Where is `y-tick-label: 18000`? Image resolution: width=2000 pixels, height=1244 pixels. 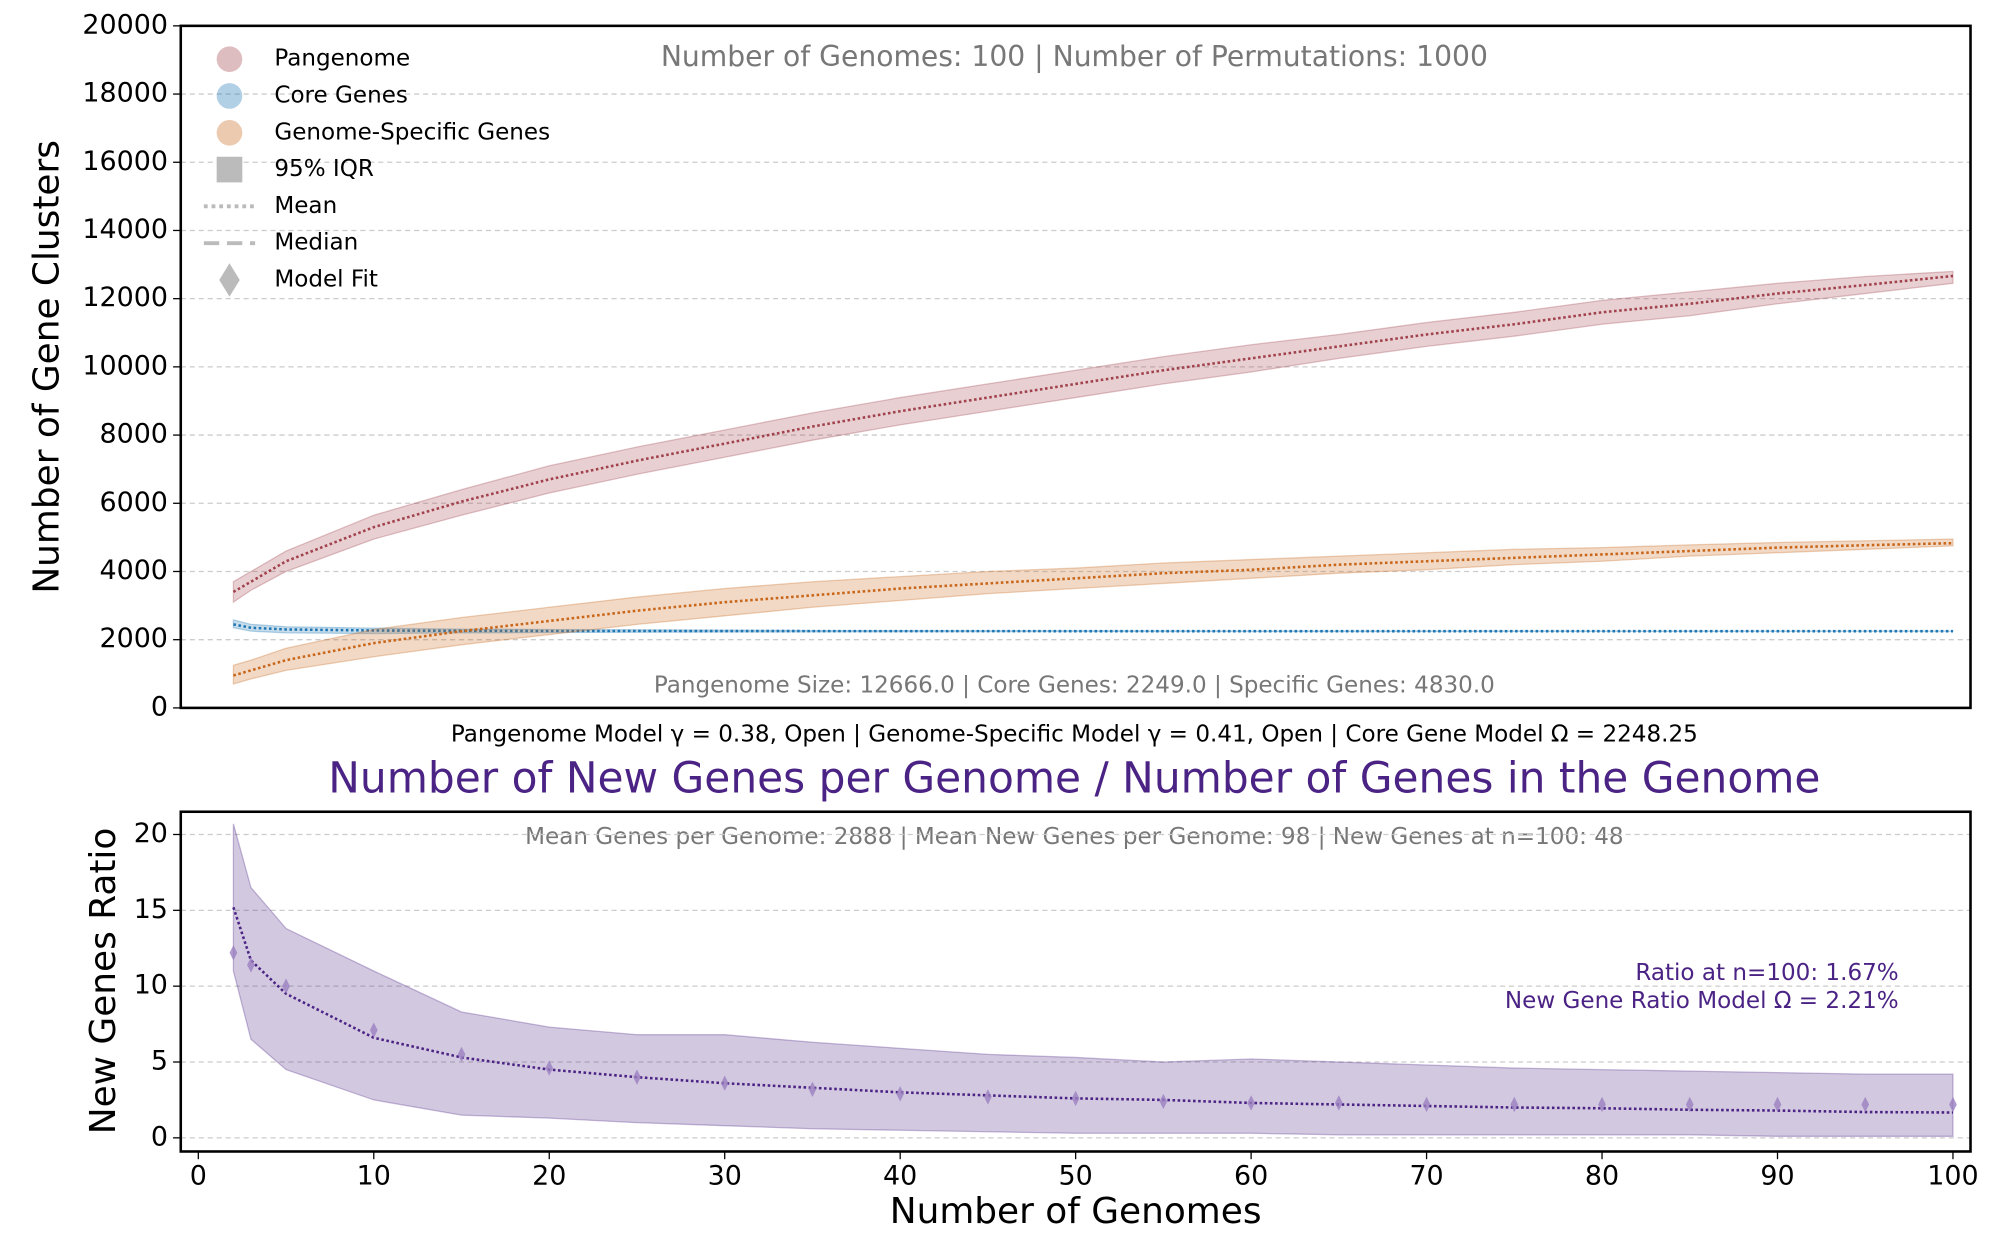
y-tick-label: 18000 is located at coordinates (125, 93).